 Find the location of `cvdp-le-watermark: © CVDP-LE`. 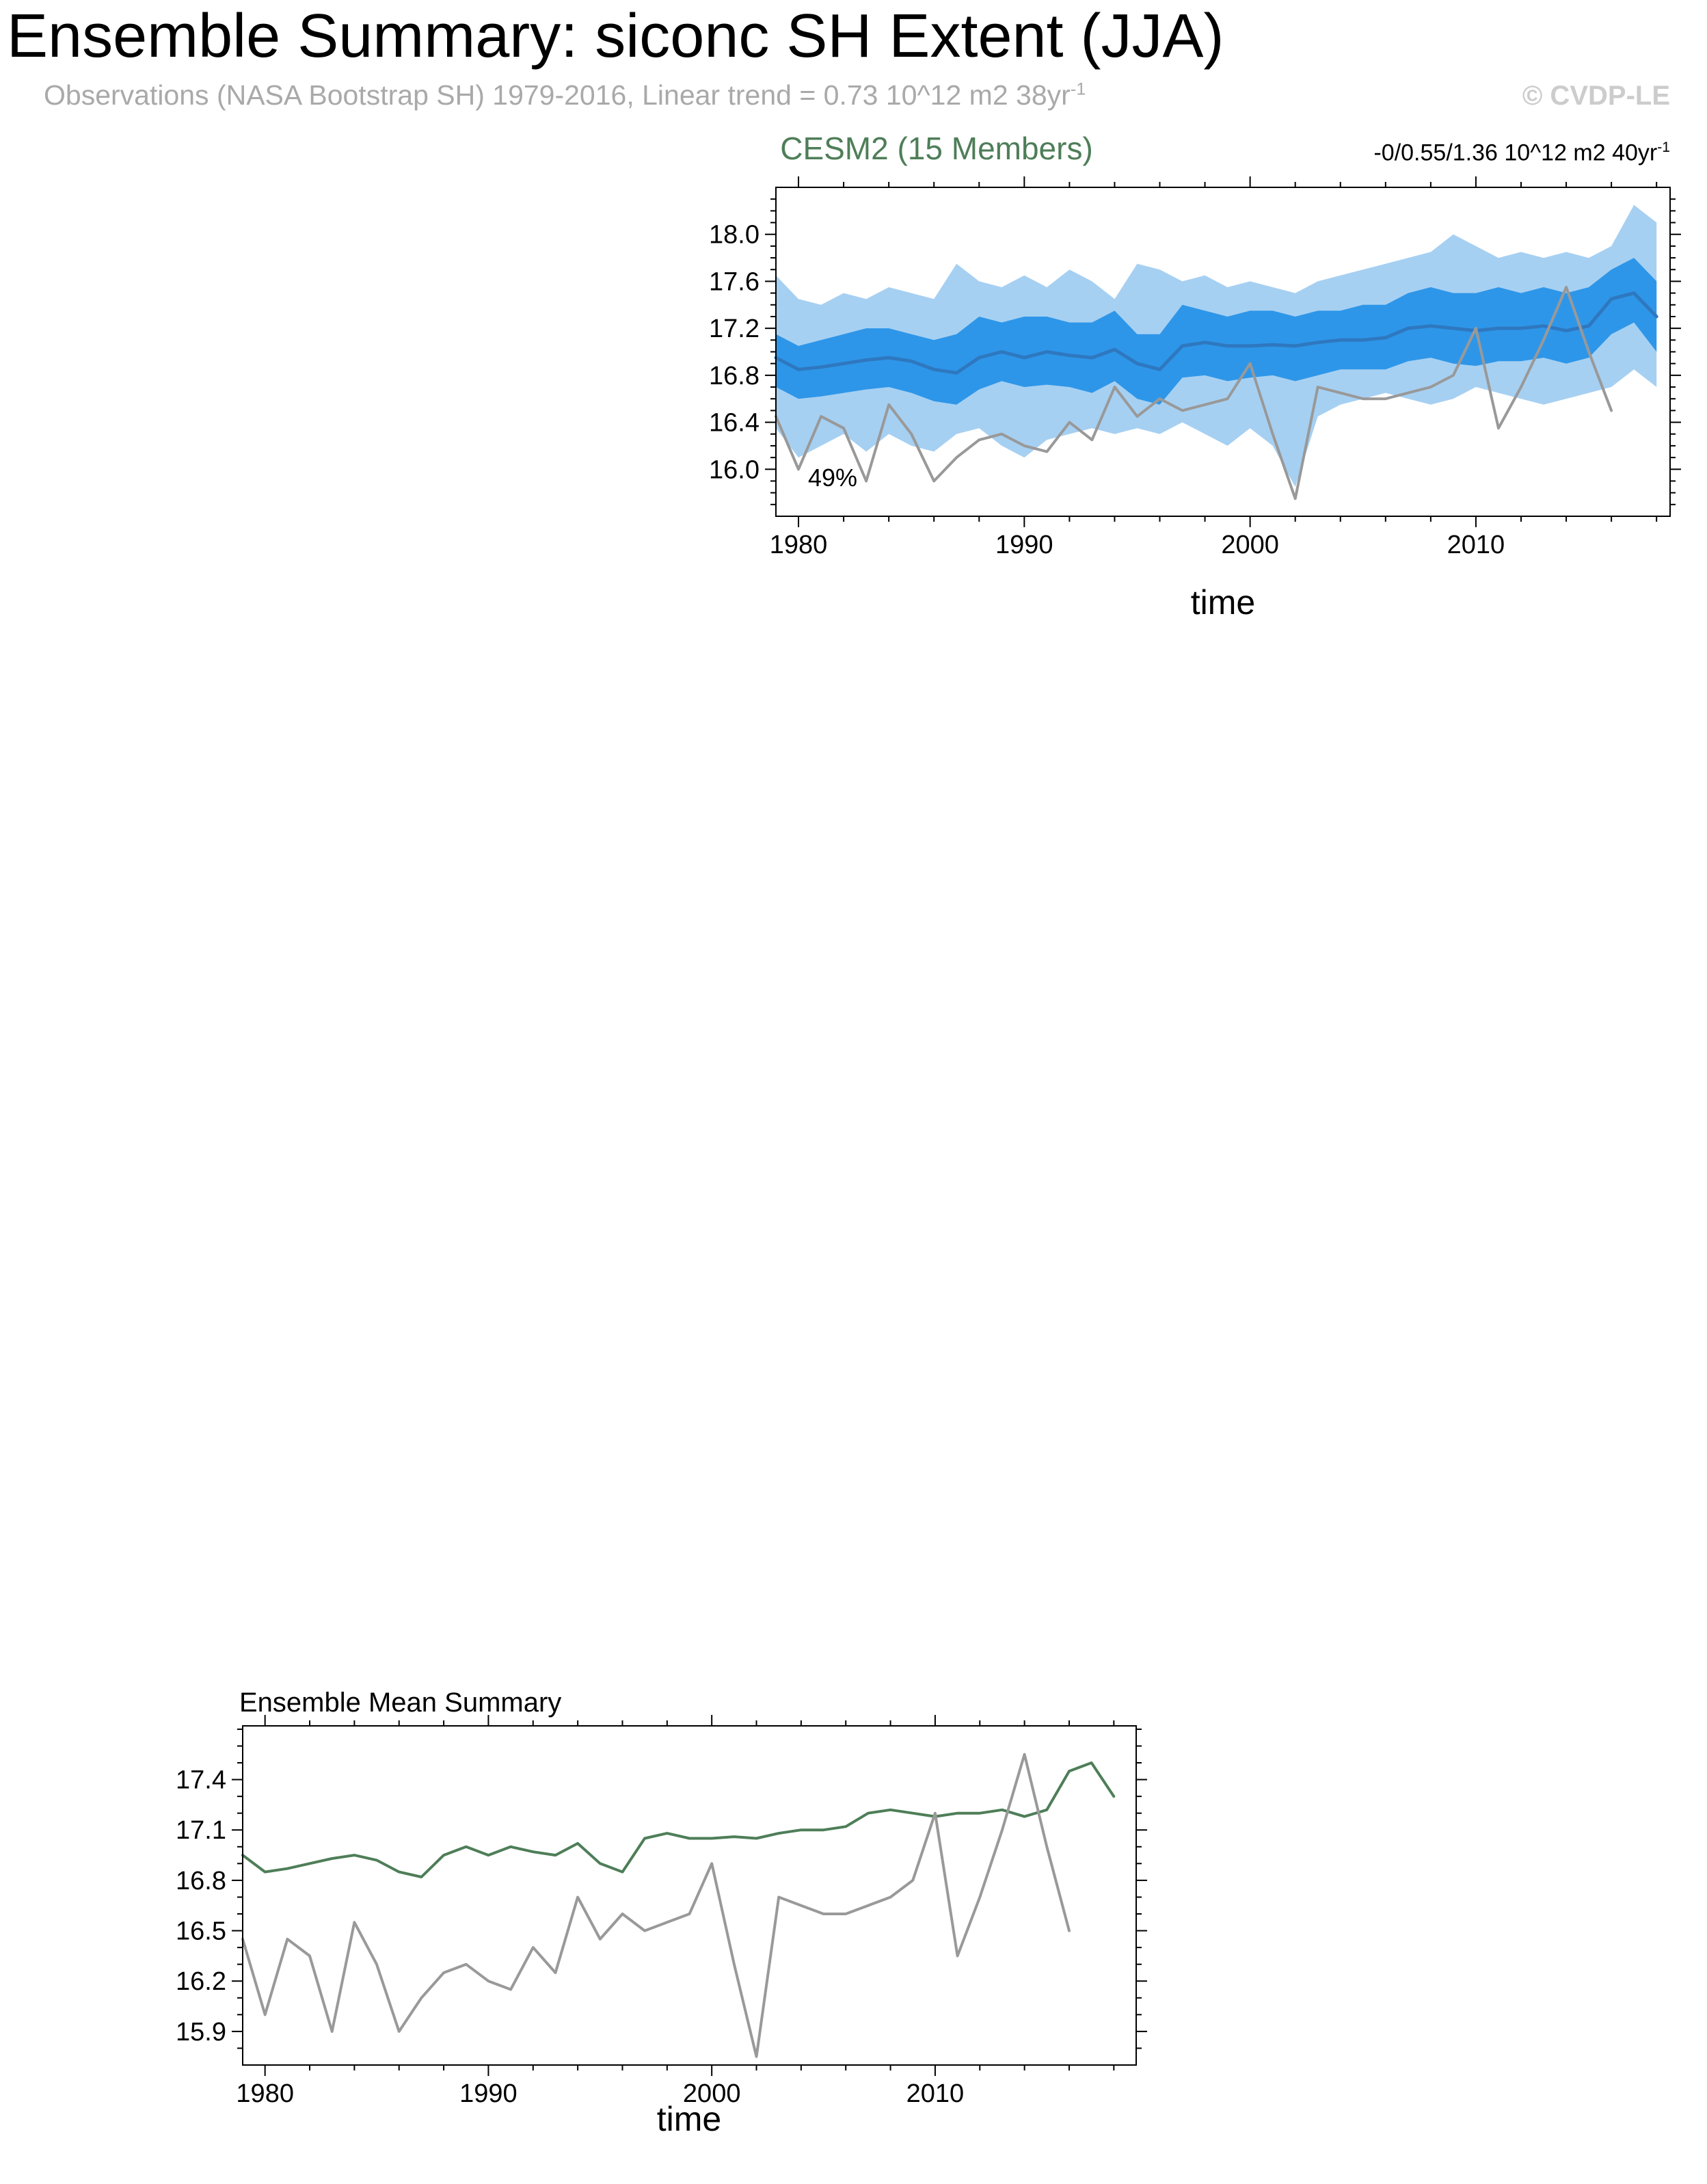

cvdp-le-watermark: © CVDP-LE is located at coordinates (1596, 96).